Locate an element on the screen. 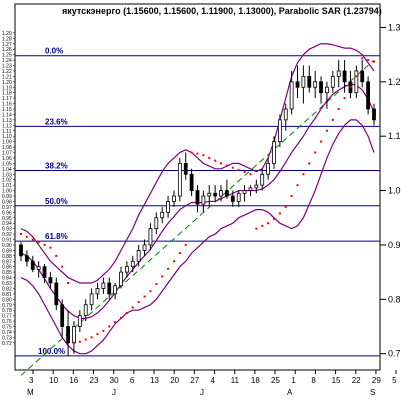 Image resolution: width=420 pixels, height=405 pixels. x-tick-label: 22 is located at coordinates (356, 380).